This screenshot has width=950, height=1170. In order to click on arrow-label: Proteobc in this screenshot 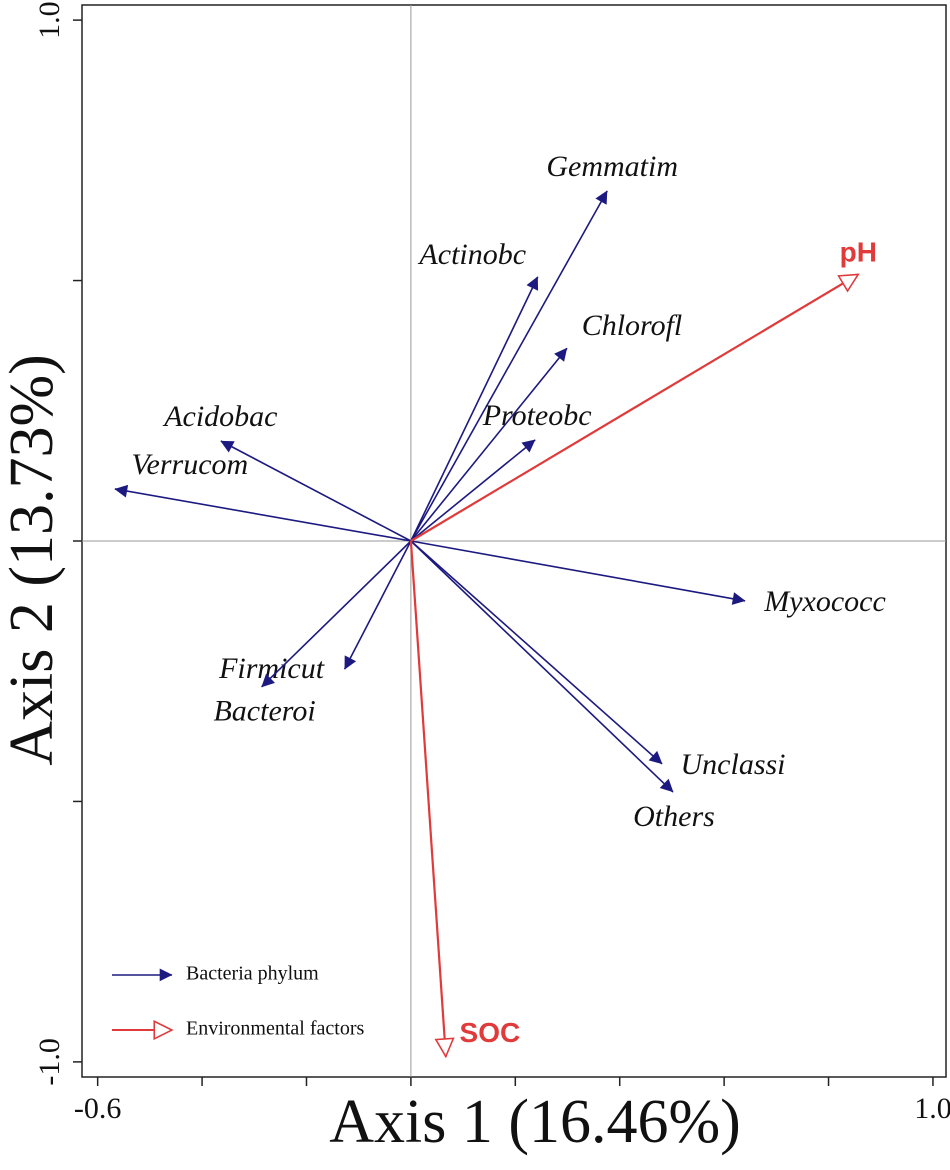, I will do `click(537, 415)`.